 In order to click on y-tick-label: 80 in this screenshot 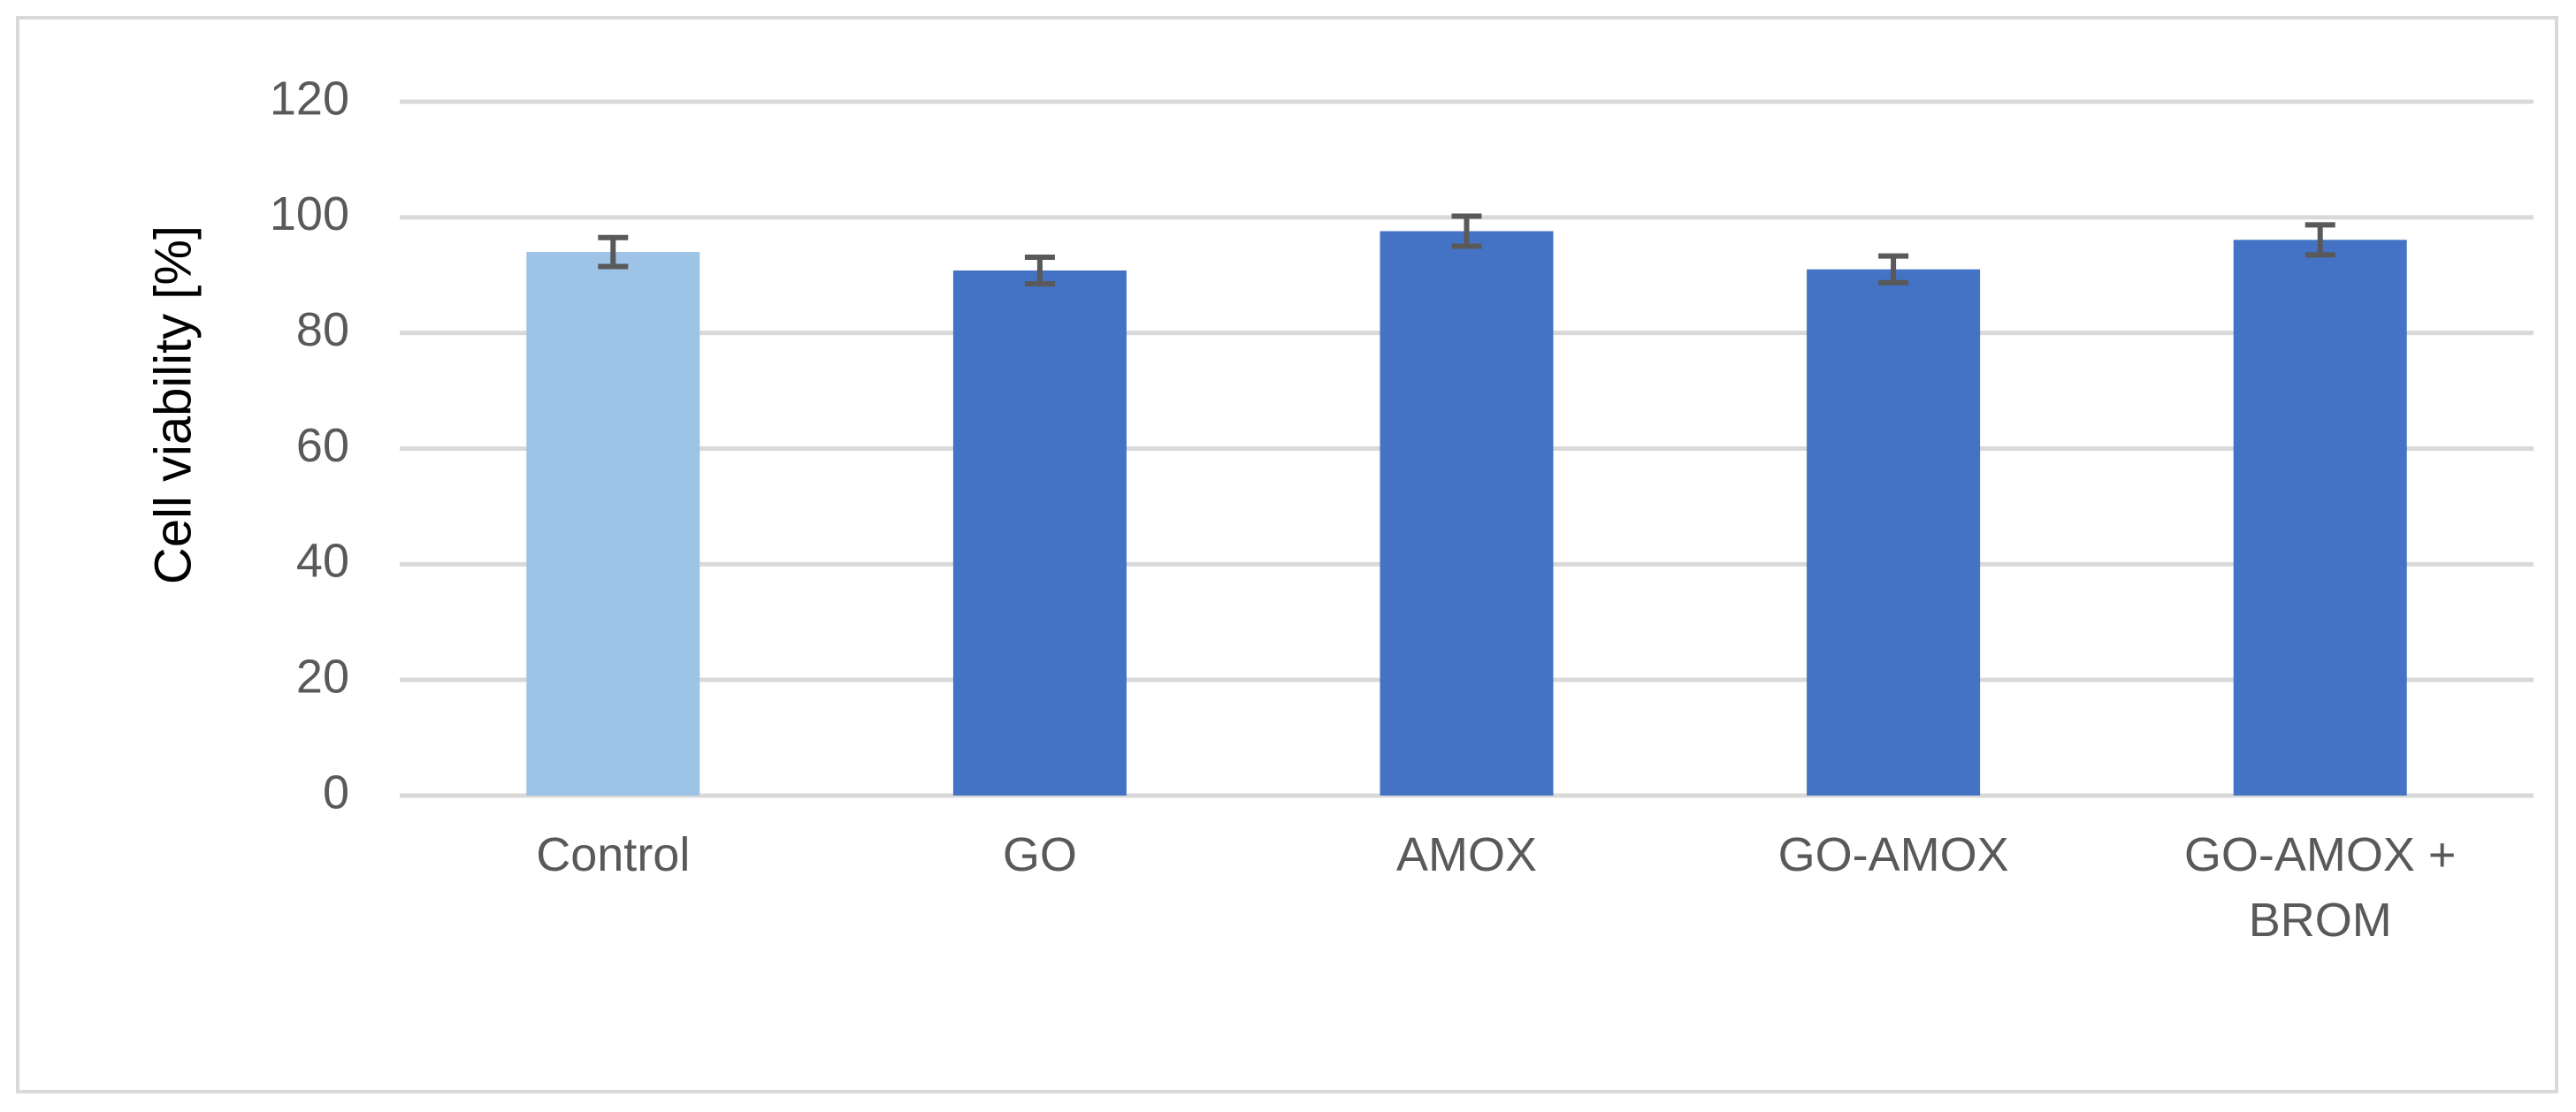, I will do `click(322, 329)`.